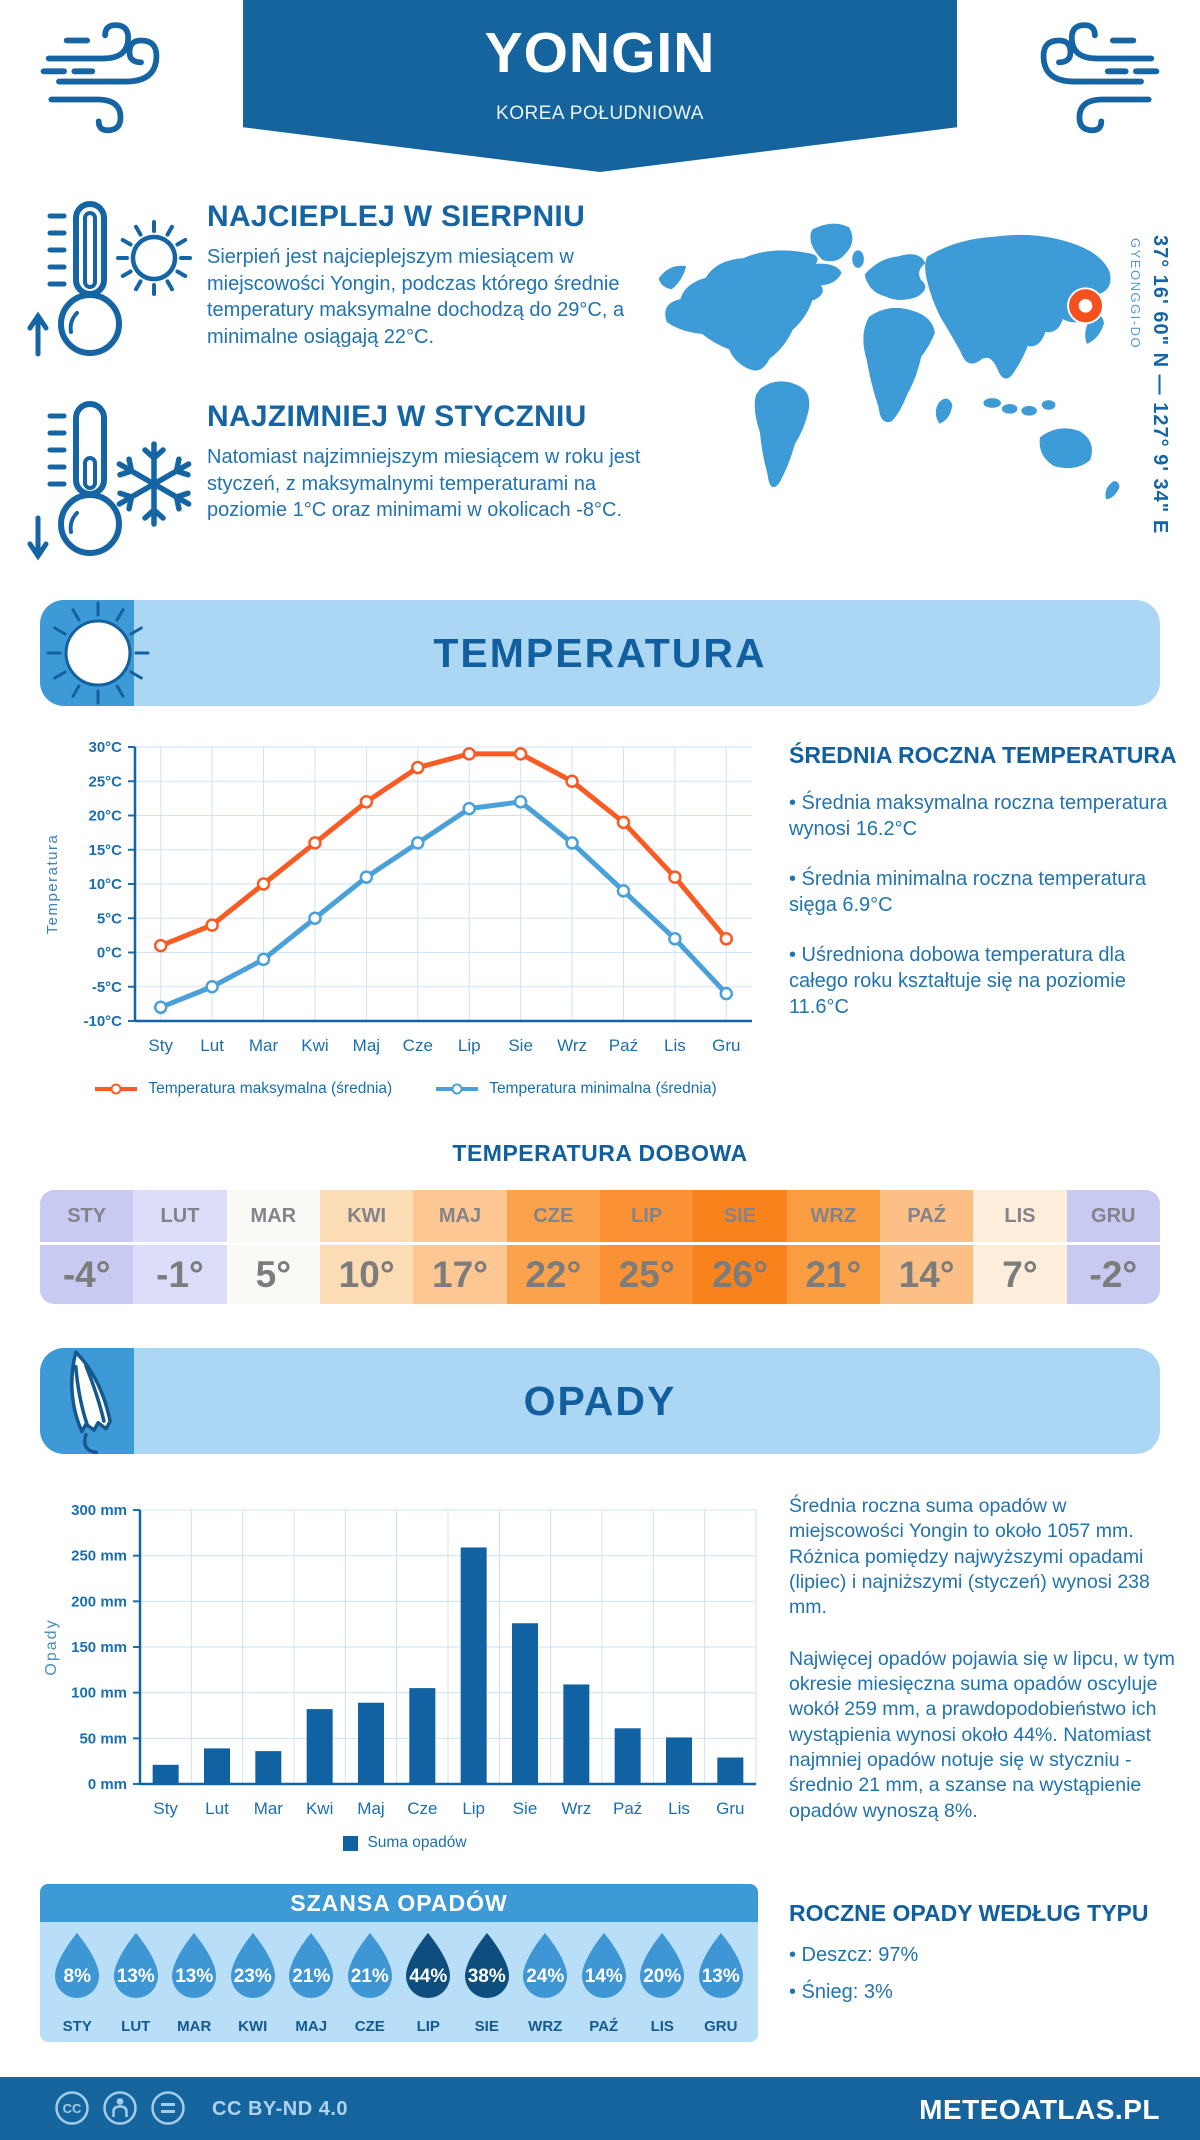  Describe the element at coordinates (486, 2026) in the screenshot. I see `chance-month-label: SIE` at that location.